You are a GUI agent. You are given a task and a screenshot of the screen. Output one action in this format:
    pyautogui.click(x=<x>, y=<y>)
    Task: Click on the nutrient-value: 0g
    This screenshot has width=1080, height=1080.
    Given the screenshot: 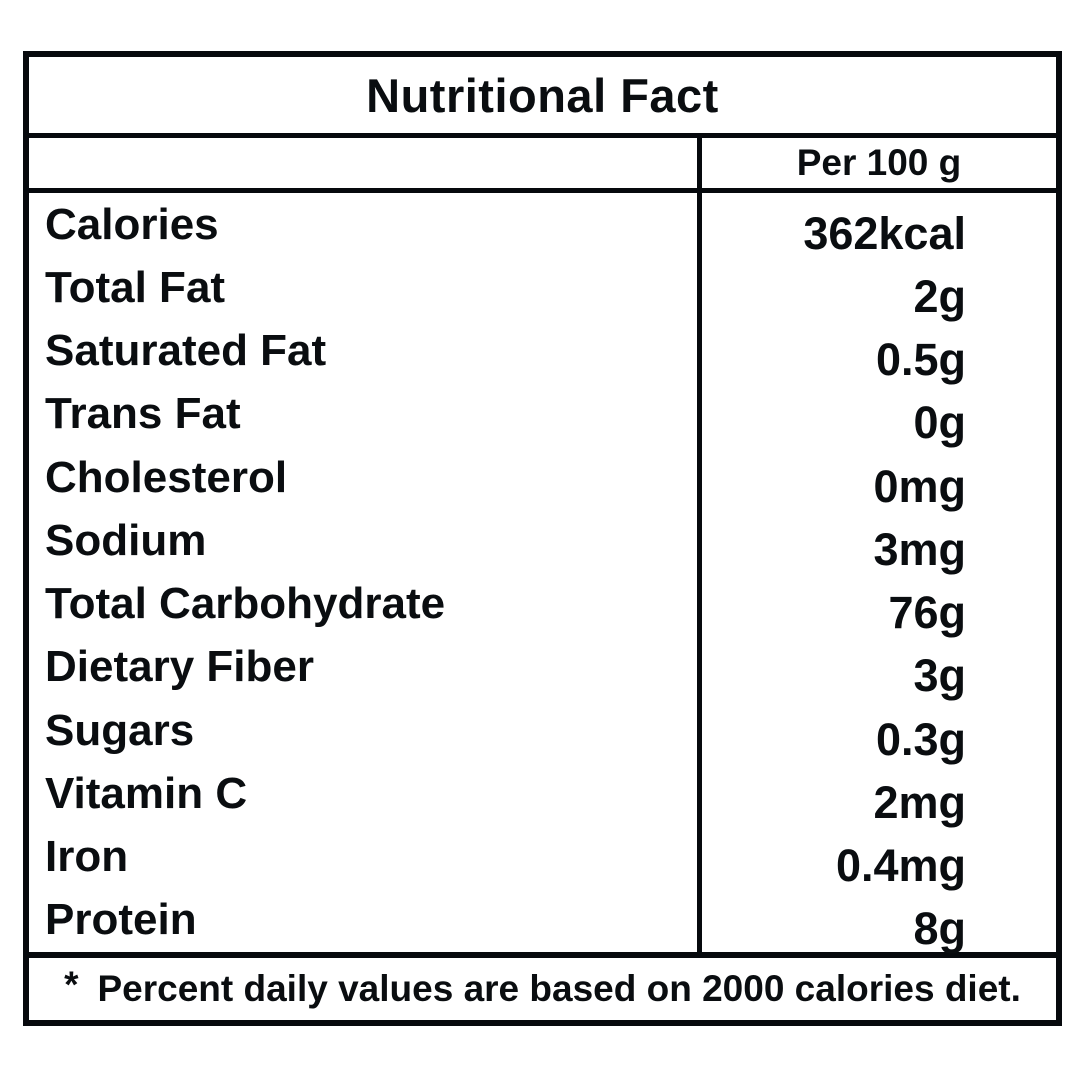 What is the action you would take?
    pyautogui.click(x=876, y=415)
    